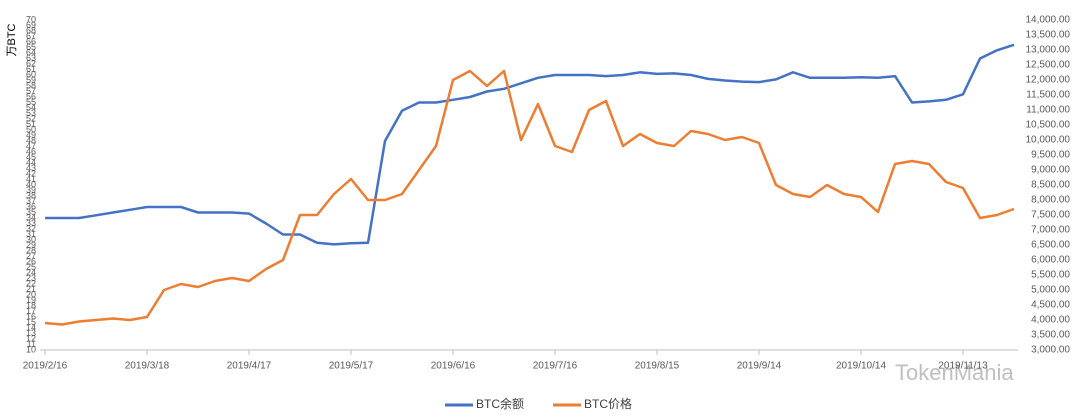 The width and height of the screenshot is (1080, 417). I want to click on y-tick-label: 45, so click(31, 157).